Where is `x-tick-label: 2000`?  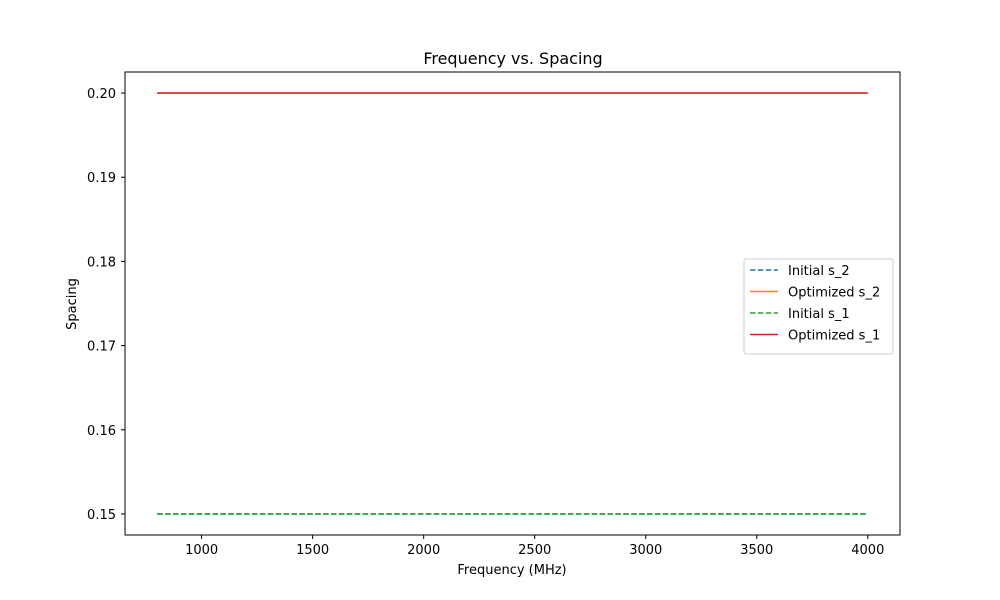
x-tick-label: 2000 is located at coordinates (423, 550).